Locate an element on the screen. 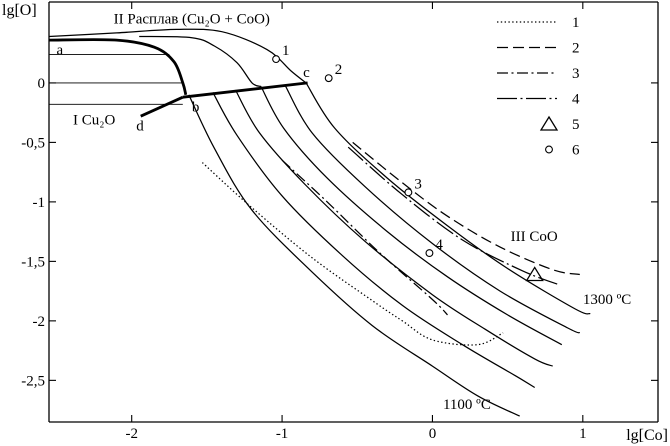 The width and height of the screenshot is (670, 446). phase-boundary-b-c is located at coordinates (245, 90).